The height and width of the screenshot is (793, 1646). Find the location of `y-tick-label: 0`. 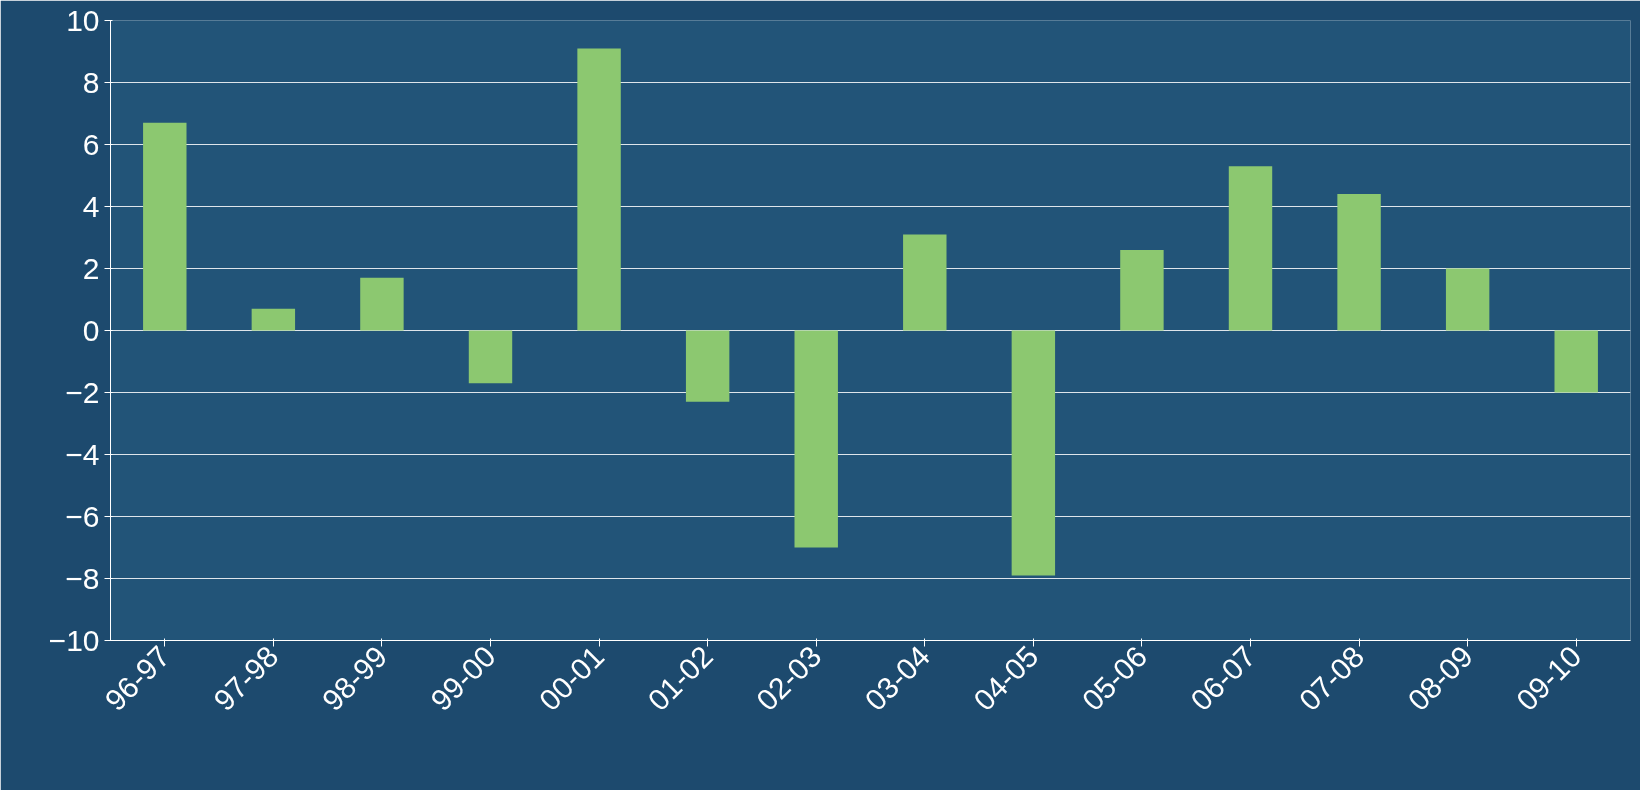

y-tick-label: 0 is located at coordinates (91, 330).